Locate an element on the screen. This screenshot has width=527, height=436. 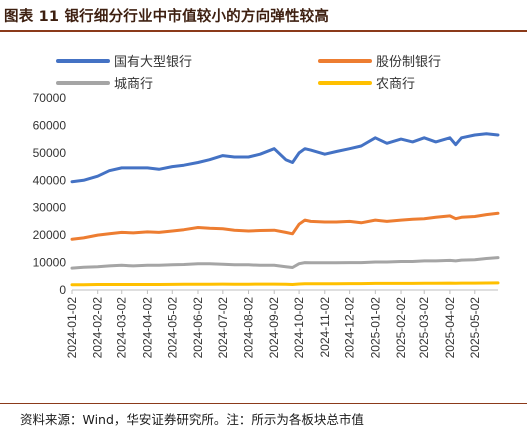
x-tick-label: 2024-02-02 is located at coordinates (98, 328).